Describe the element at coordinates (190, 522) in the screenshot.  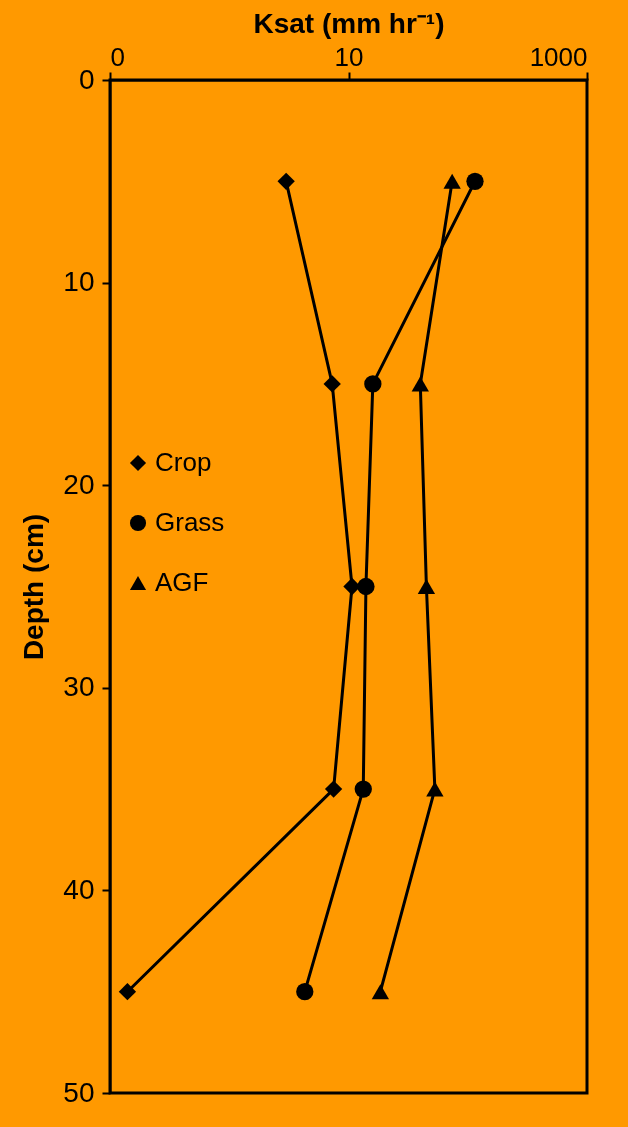
I see `legend-label: Grass` at that location.